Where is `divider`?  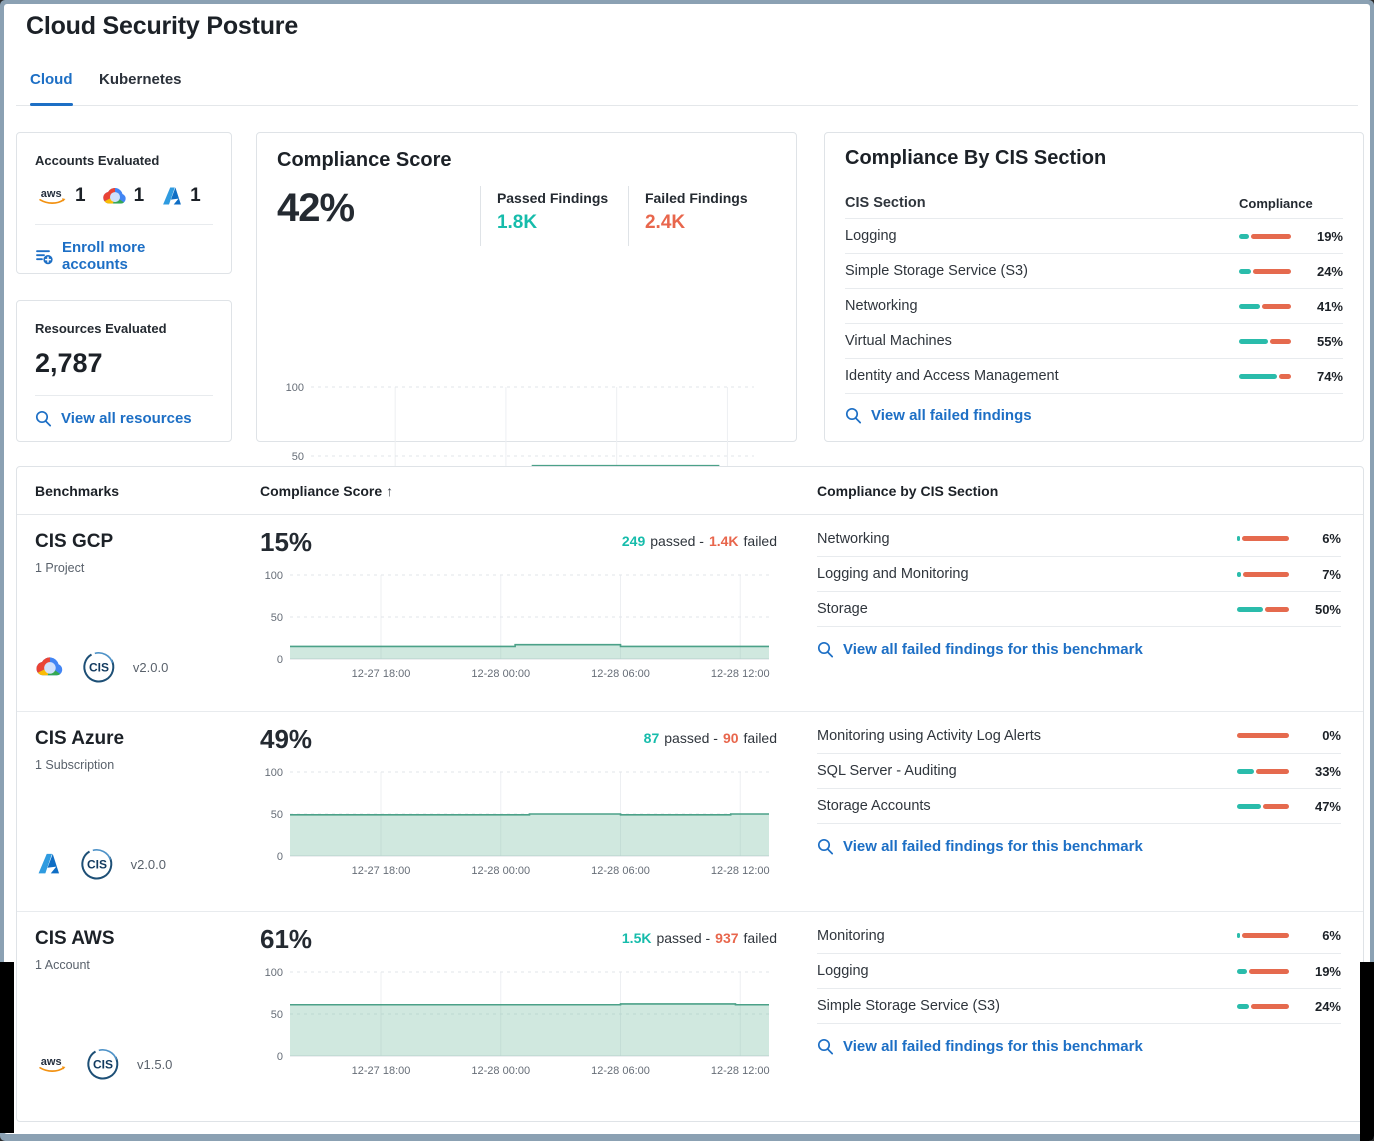 divider is located at coordinates (124, 395).